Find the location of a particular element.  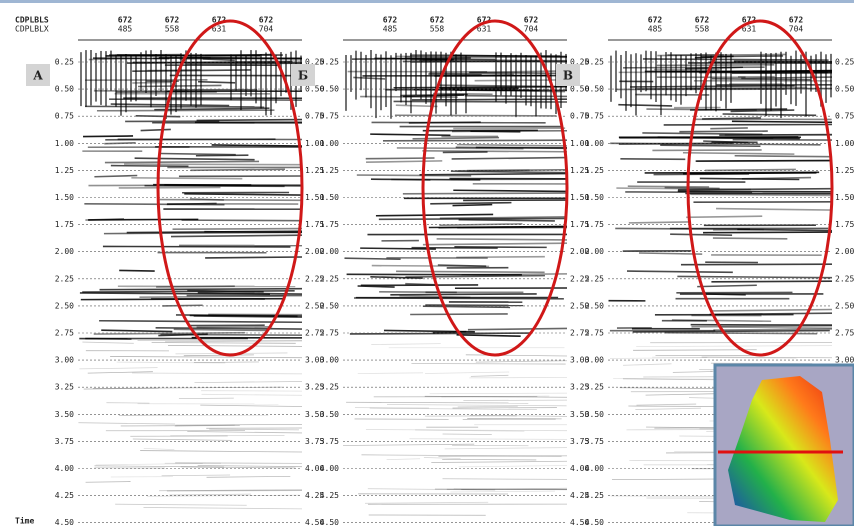

inset-map is located at coordinates (783, 444).